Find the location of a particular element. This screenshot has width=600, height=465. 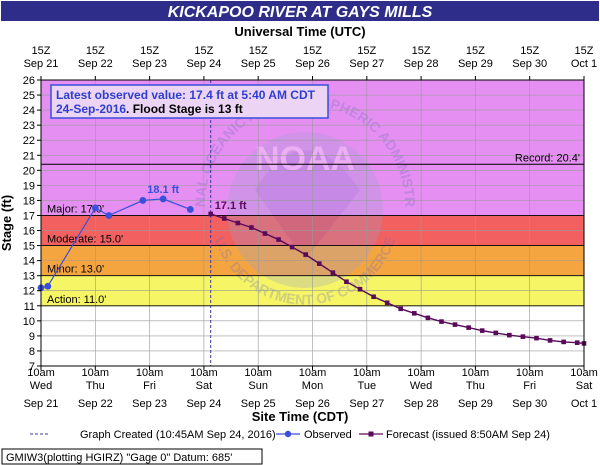

bottom-tick-date: Sep 26 is located at coordinates (312, 404).